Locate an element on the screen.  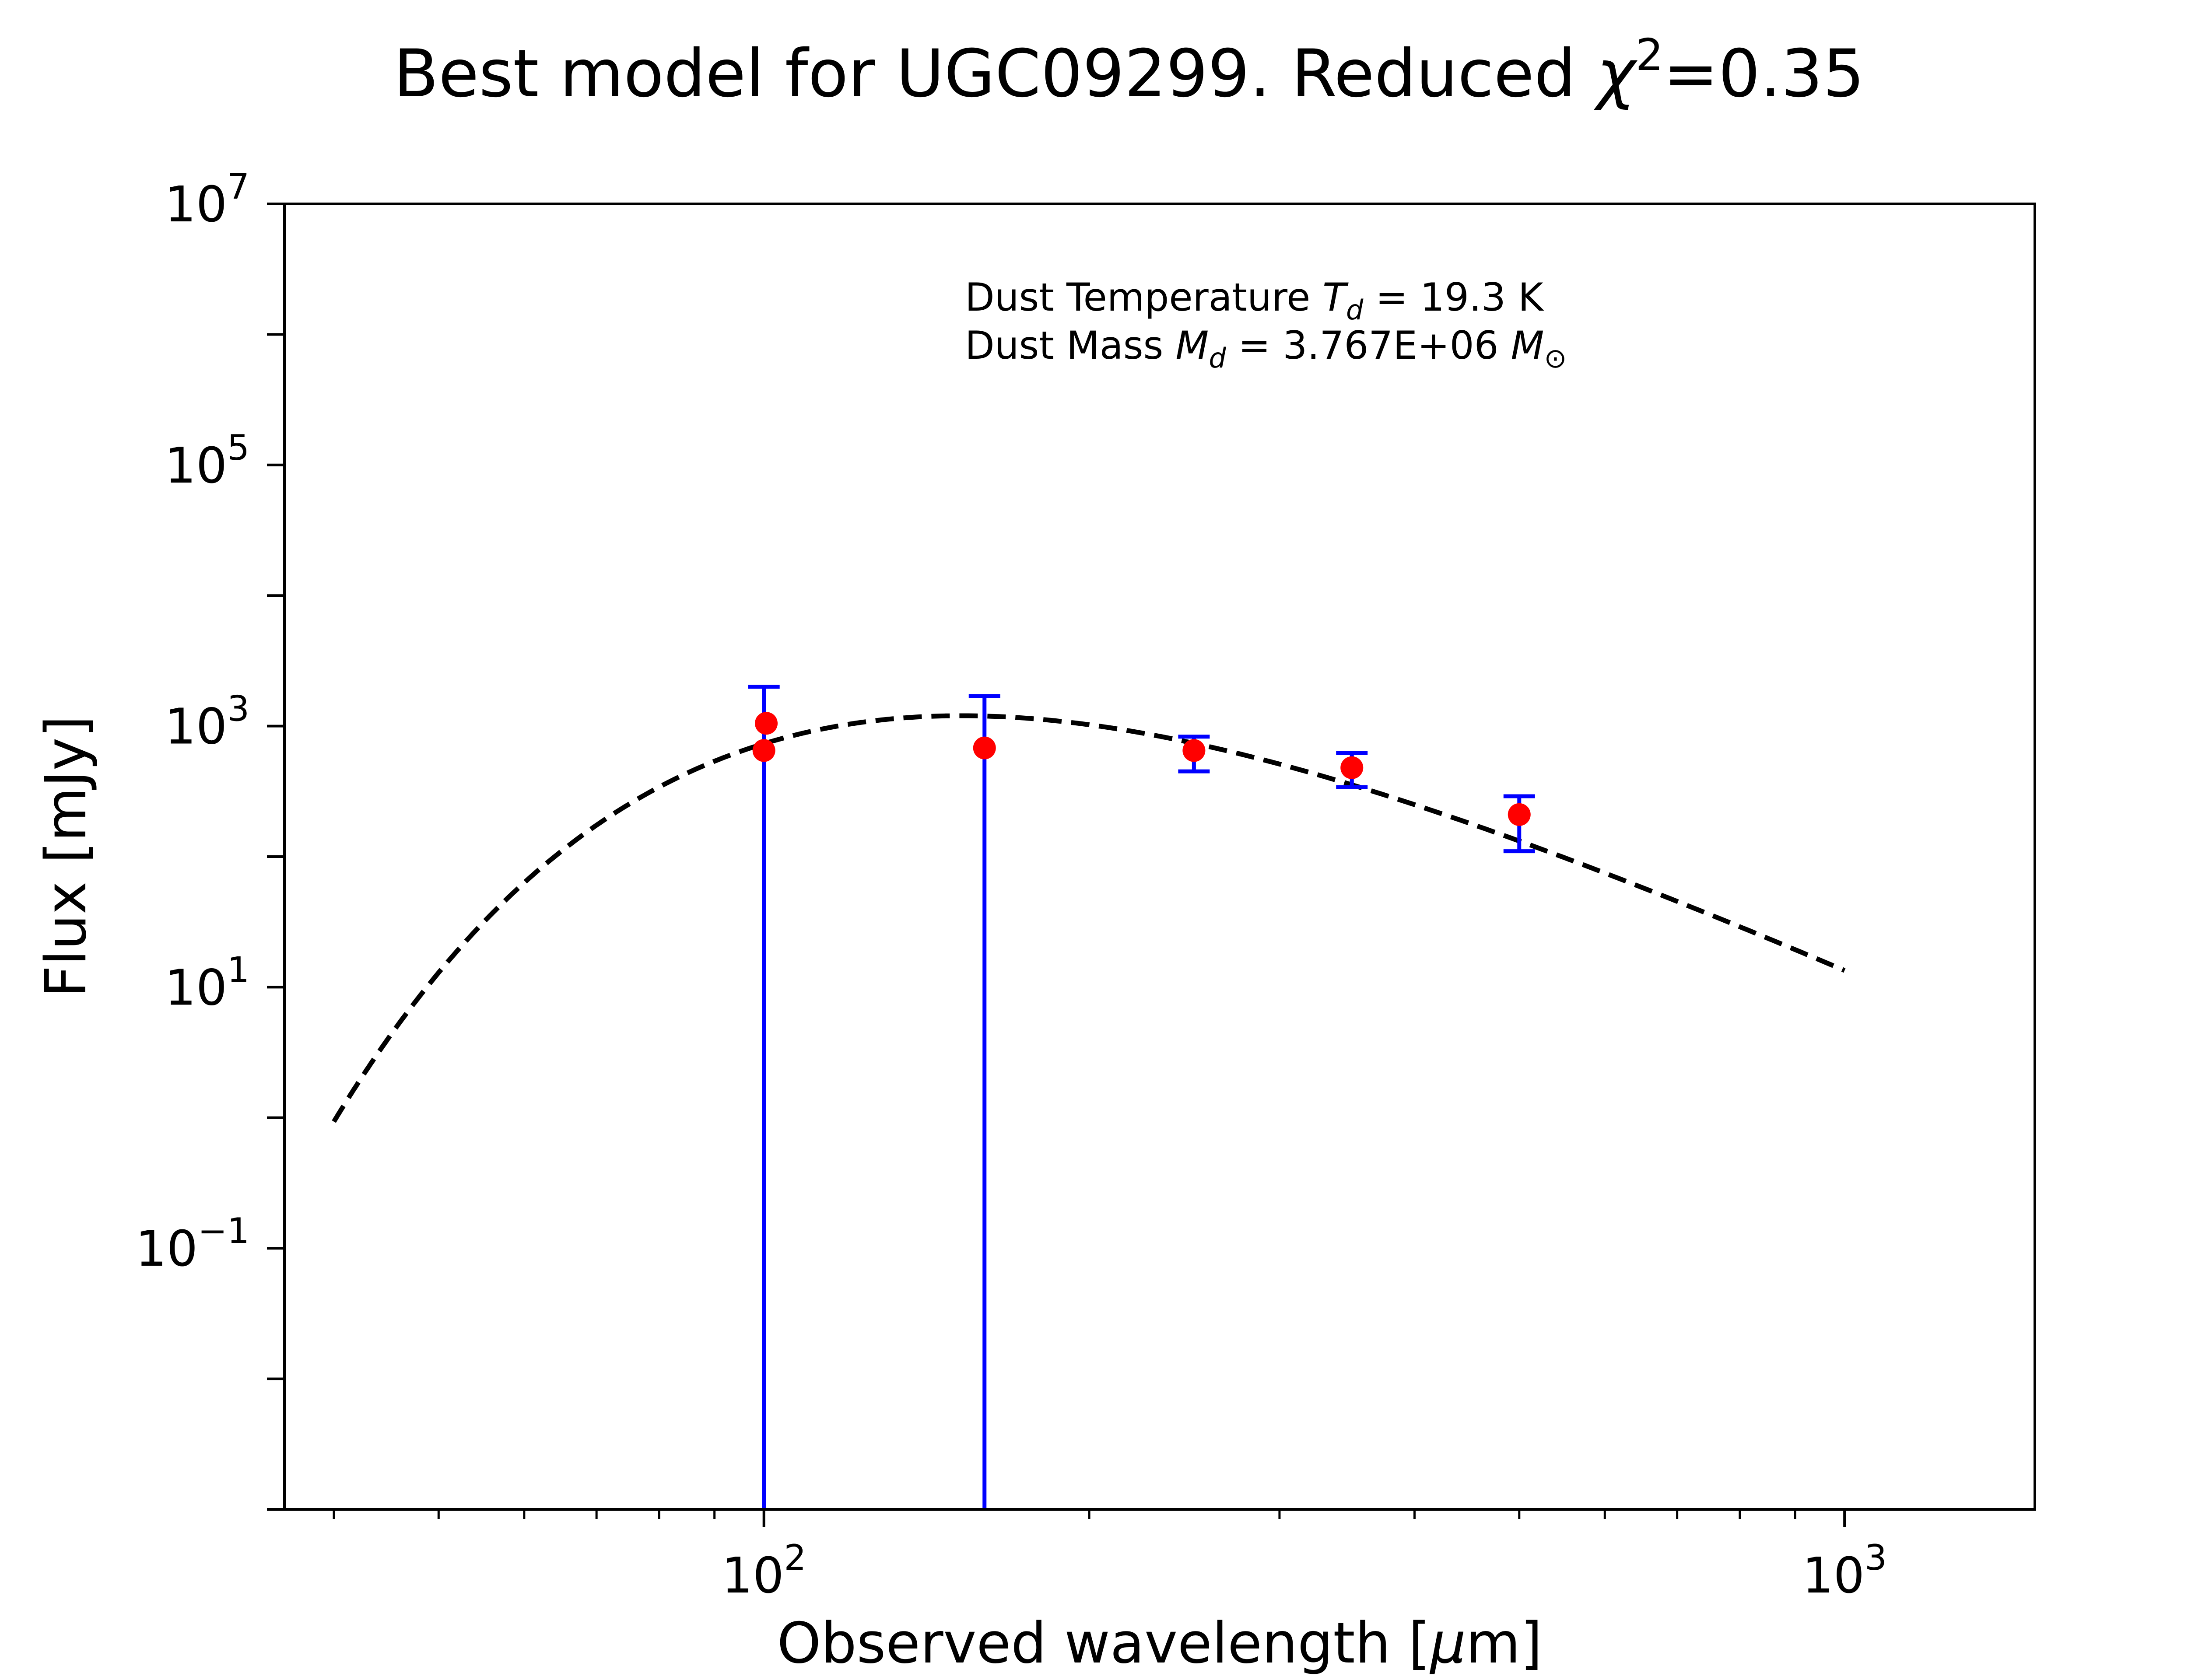
y-tick-label-1: 10¹ is located at coordinates (207, 982).